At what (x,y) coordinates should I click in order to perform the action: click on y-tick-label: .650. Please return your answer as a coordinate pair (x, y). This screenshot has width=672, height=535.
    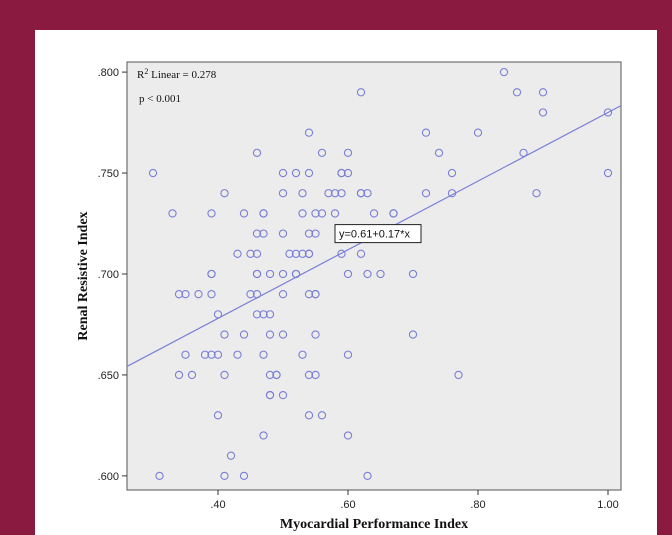
    Looking at the image, I should click on (108, 376).